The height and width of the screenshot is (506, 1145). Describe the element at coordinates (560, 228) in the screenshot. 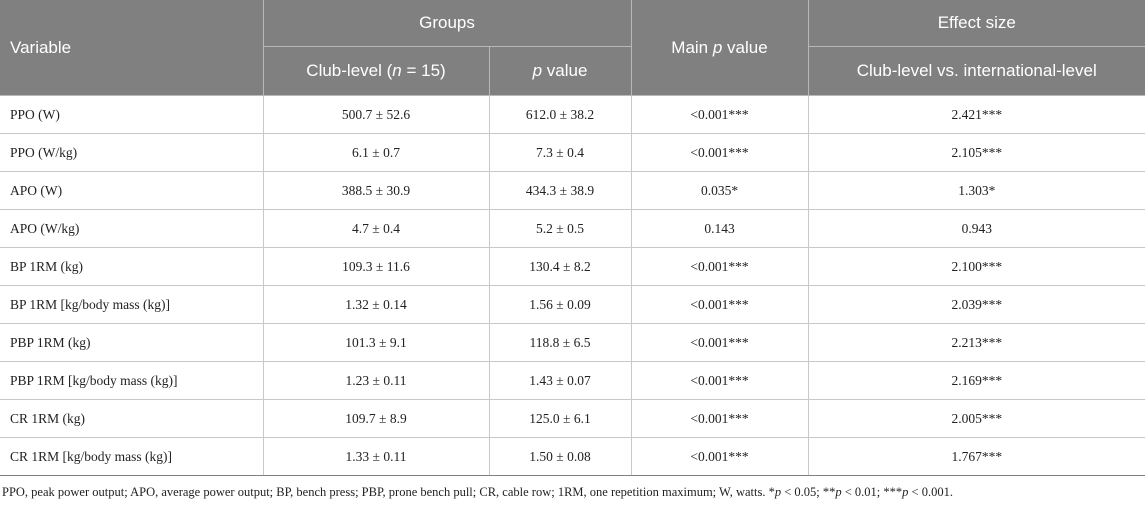

I see `cell-p: 5.2 ± 0.5` at that location.